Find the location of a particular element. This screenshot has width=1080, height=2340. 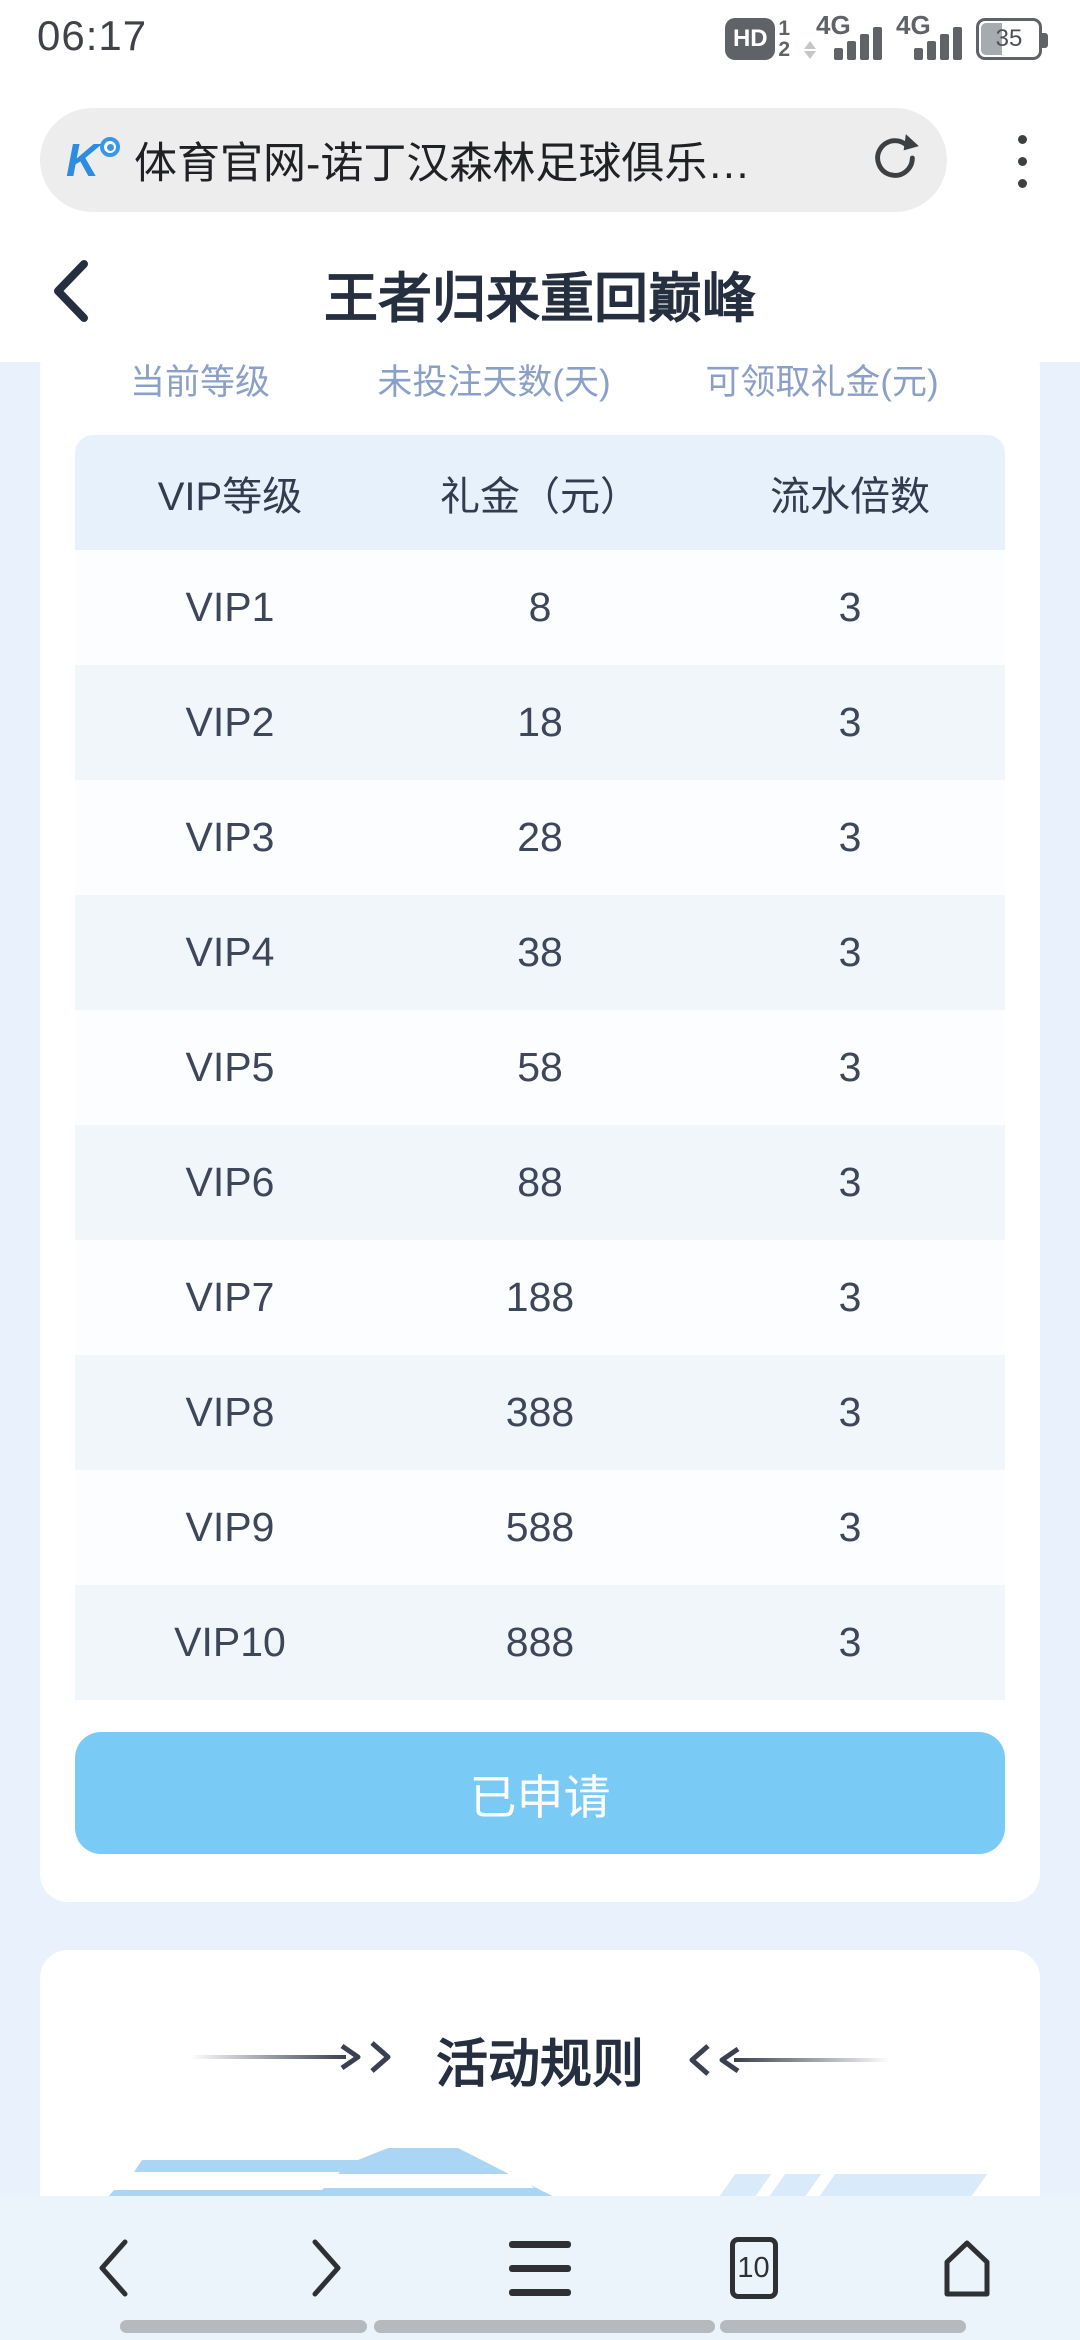

vip-level: VIP3 is located at coordinates (230, 837).